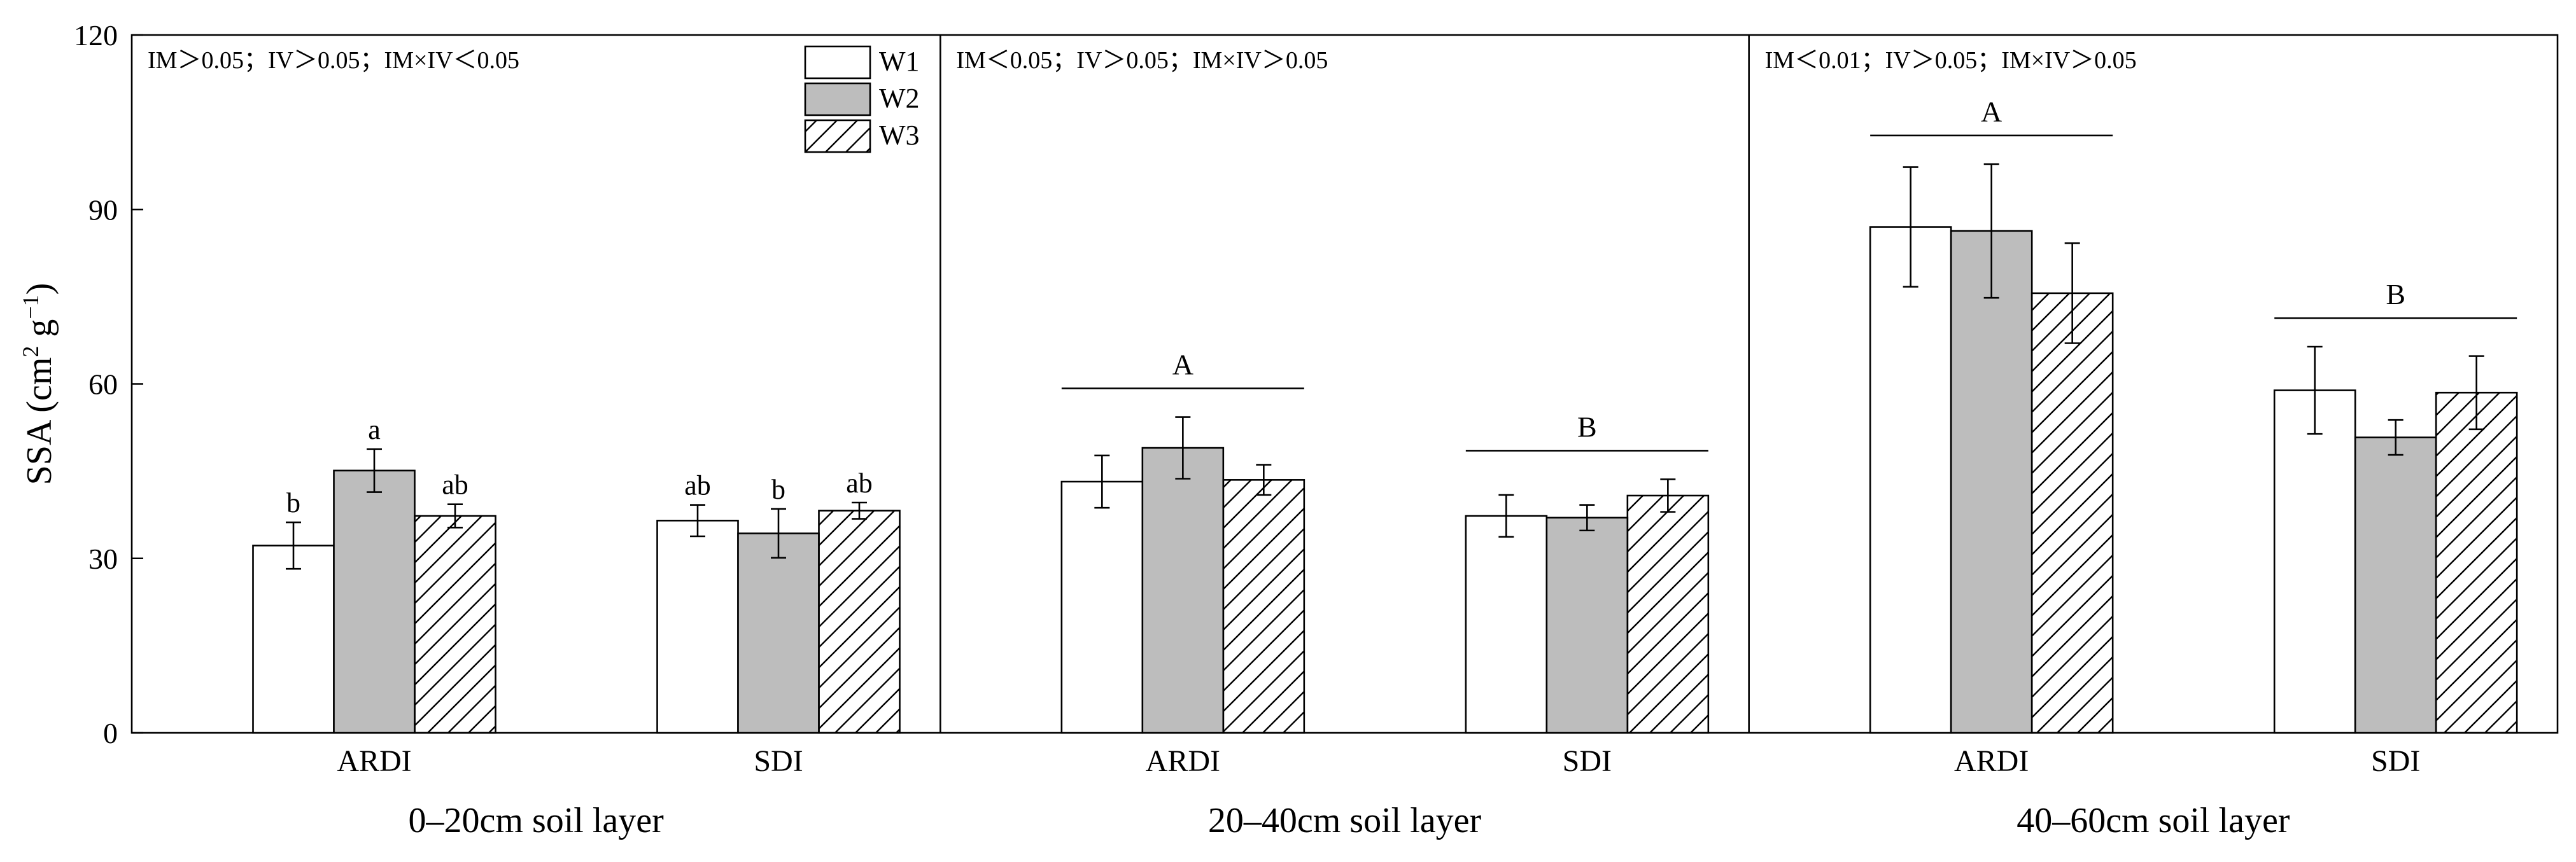 The width and height of the screenshot is (2576, 862). Describe the element at coordinates (837, 63) in the screenshot. I see `legend-swatch-w1` at that location.